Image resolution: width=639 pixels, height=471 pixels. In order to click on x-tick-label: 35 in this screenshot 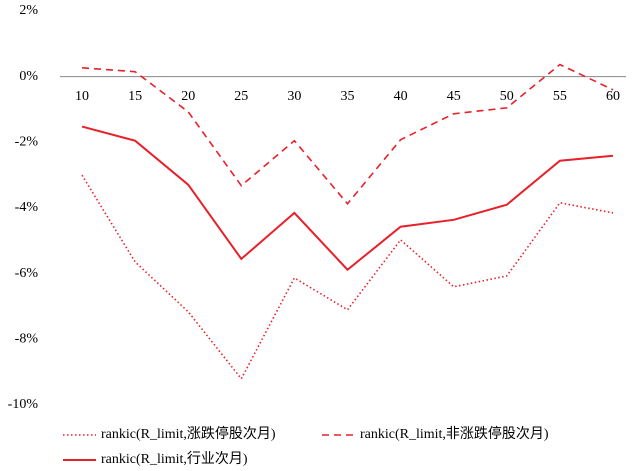, I will do `click(348, 96)`.